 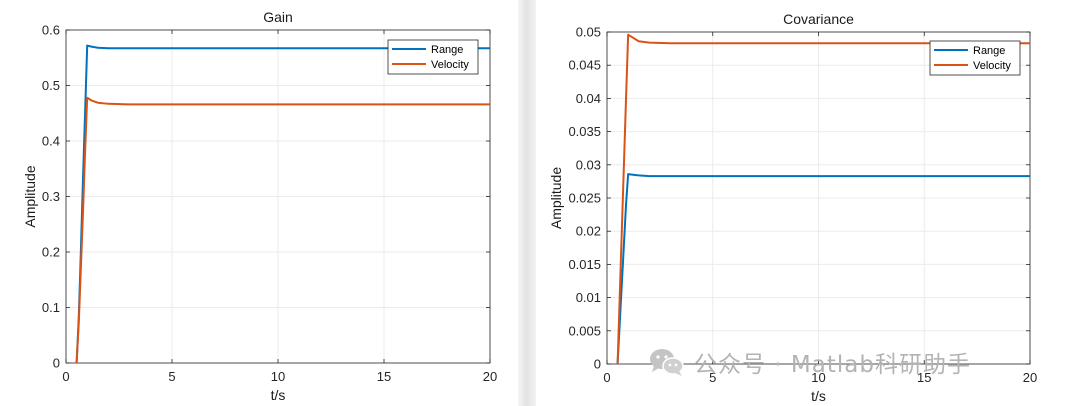 I want to click on y-tick-label: 0.3, so click(x=51, y=196).